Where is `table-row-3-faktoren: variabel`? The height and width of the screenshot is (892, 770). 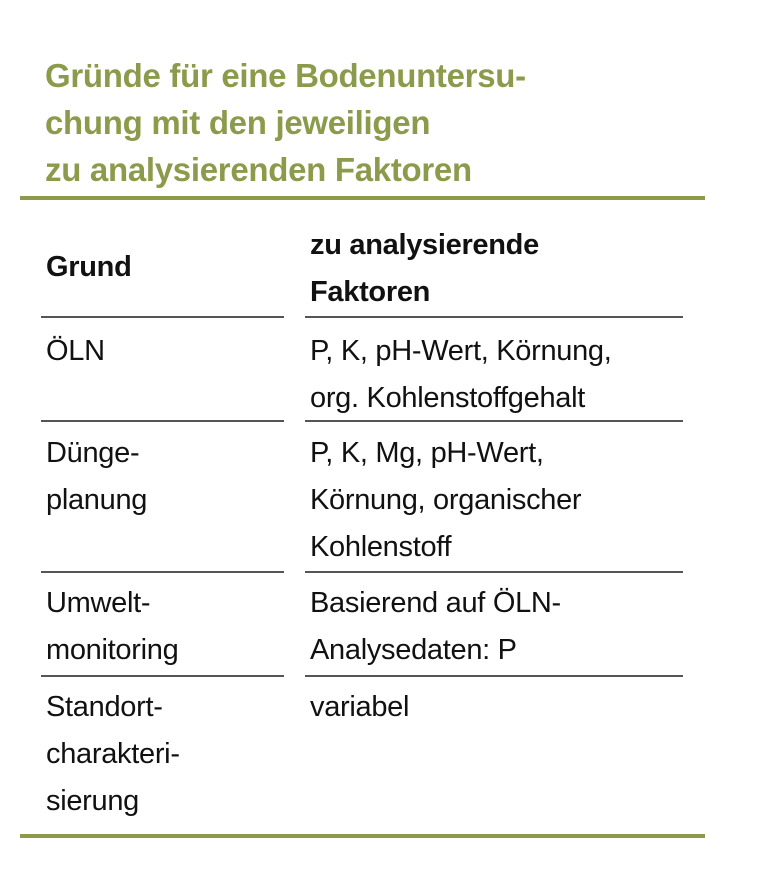
table-row-3-faktoren: variabel is located at coordinates (359, 707).